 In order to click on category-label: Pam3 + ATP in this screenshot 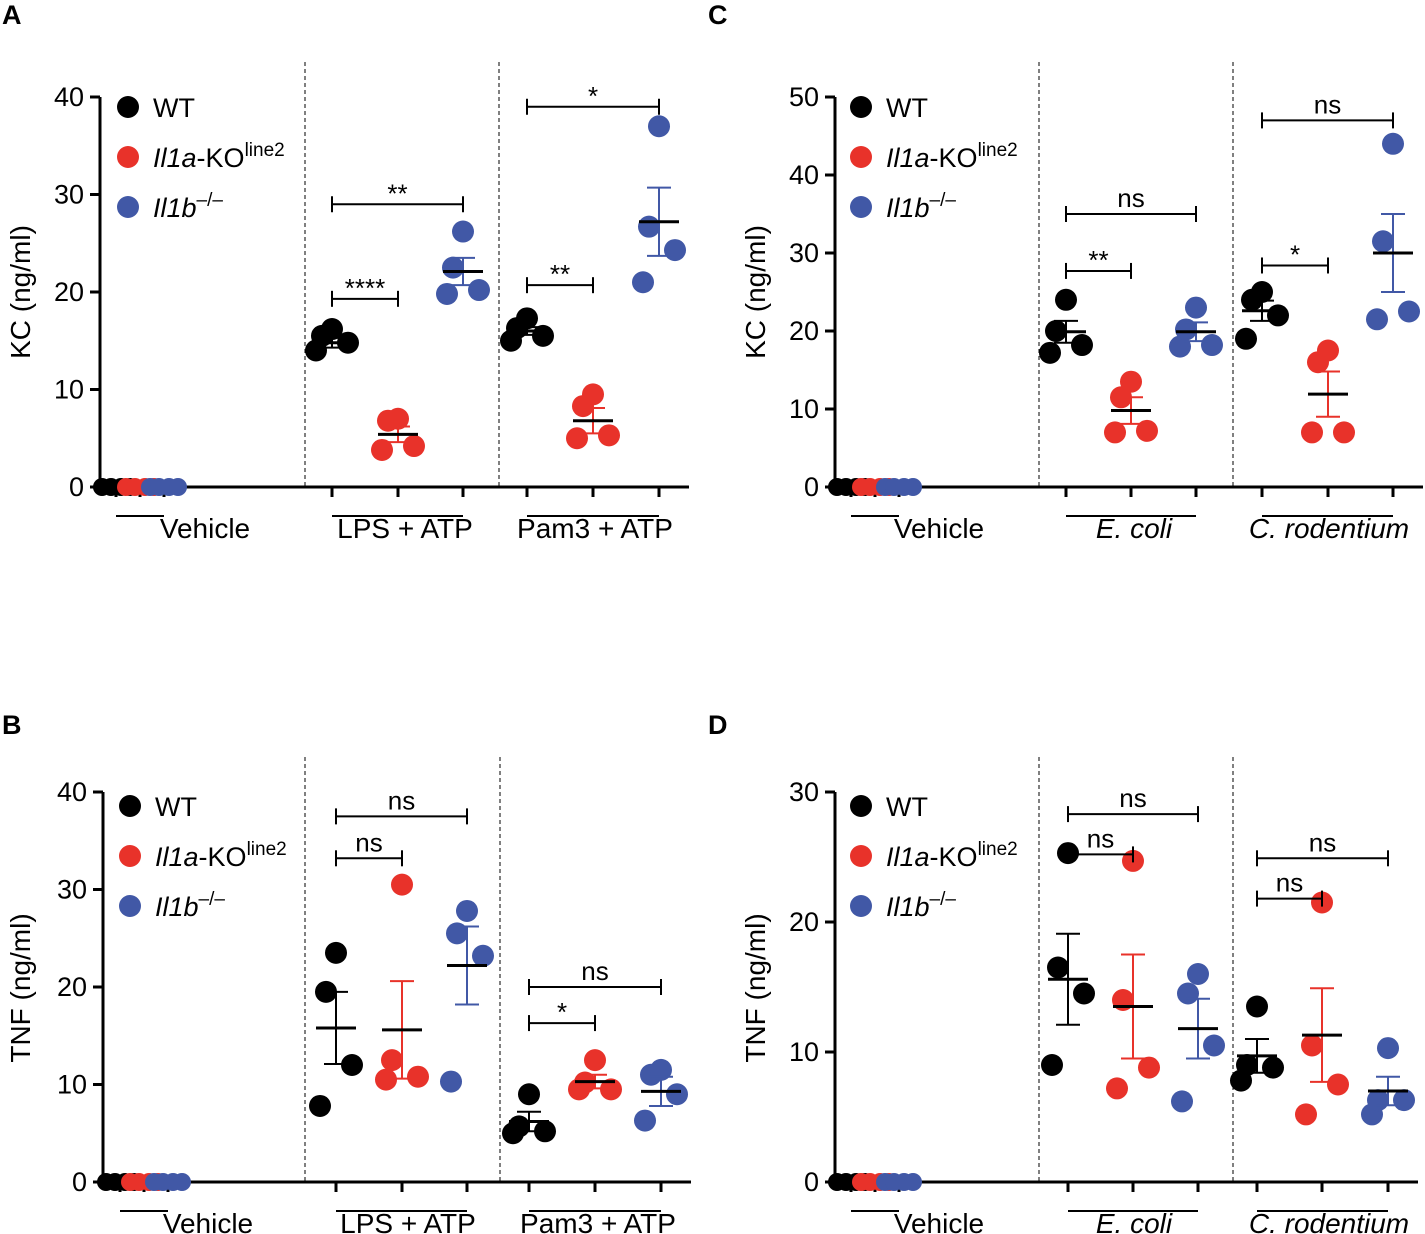, I will do `click(595, 528)`.